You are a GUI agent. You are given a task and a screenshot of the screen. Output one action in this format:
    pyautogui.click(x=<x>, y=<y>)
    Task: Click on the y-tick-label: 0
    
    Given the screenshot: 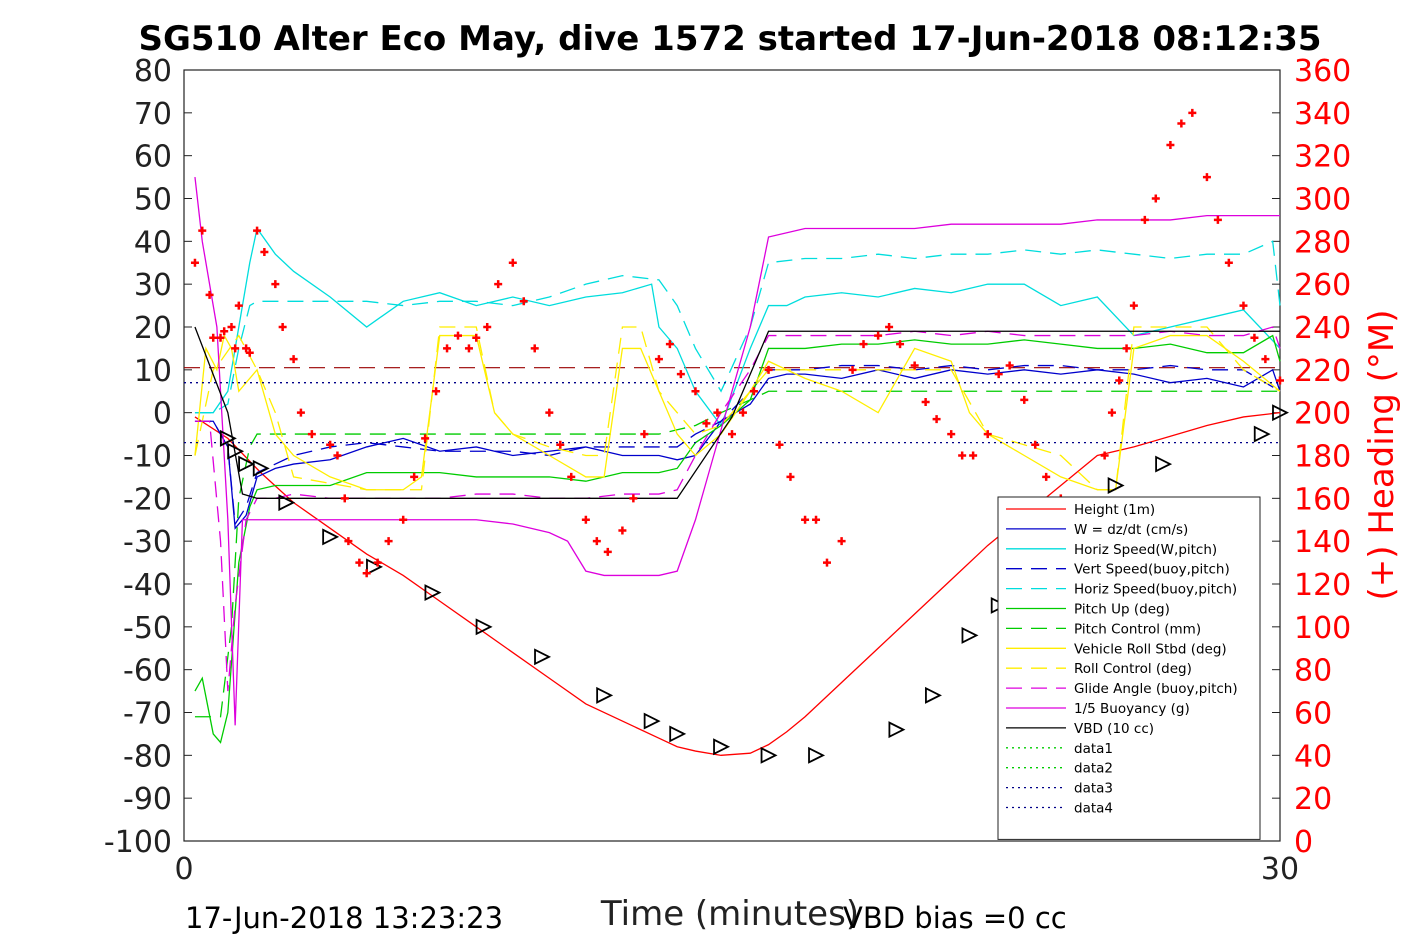 What is the action you would take?
    pyautogui.click(x=162, y=414)
    